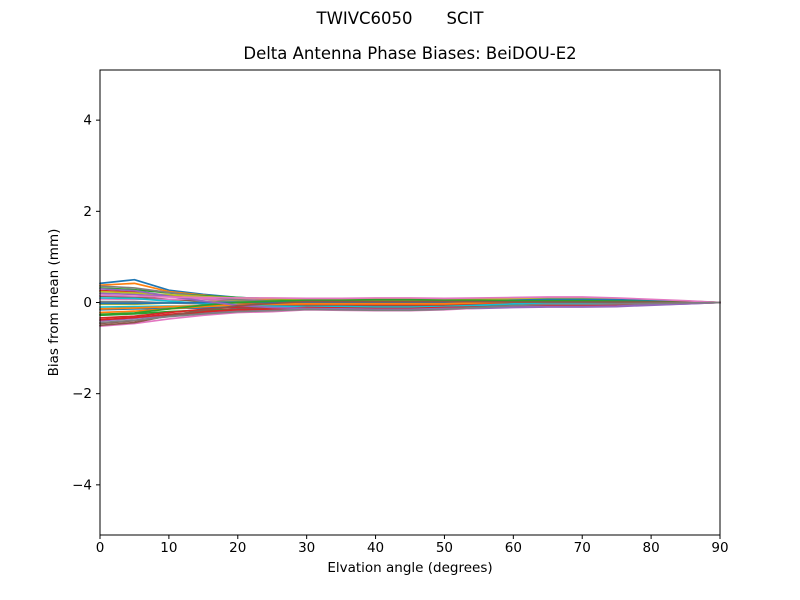  Describe the element at coordinates (87, 212) in the screenshot. I see `y-tick-label: 2` at that location.